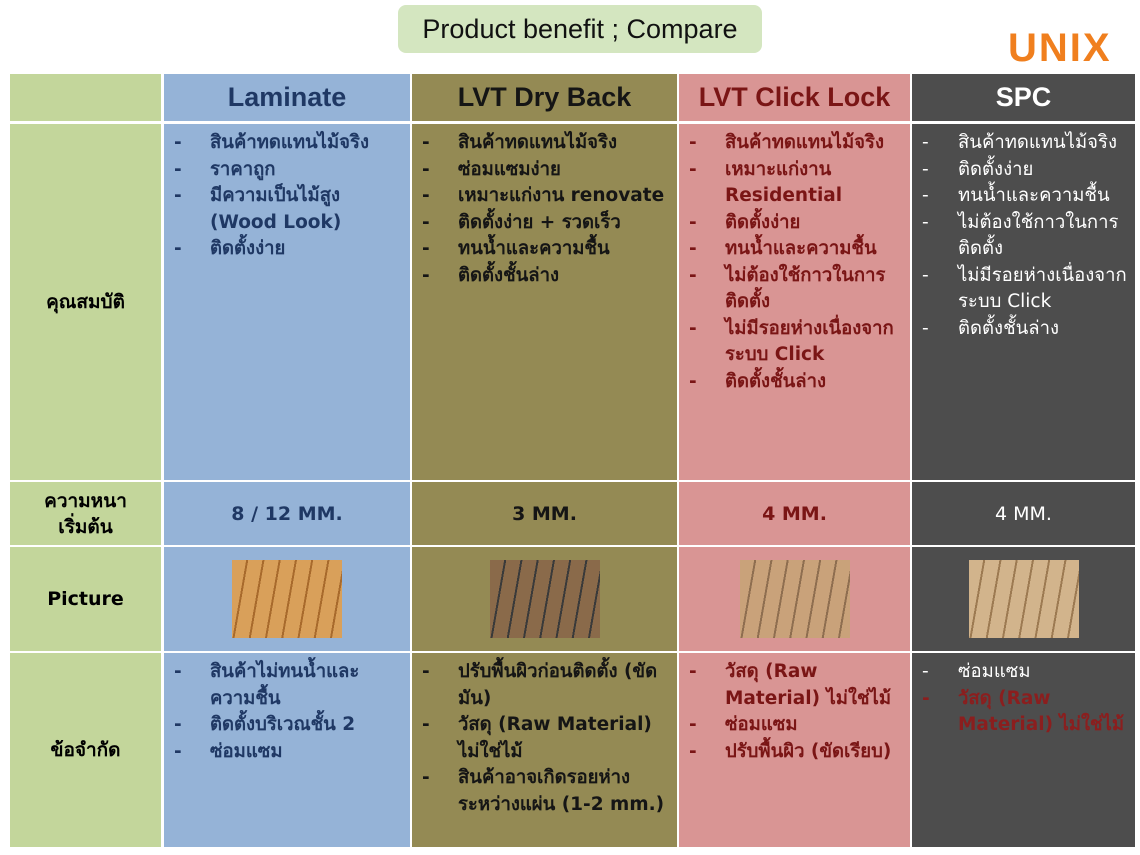  What do you see at coordinates (85, 513) in the screenshot?
I see `row-label: ความหนา เริ่มต้น` at bounding box center [85, 513].